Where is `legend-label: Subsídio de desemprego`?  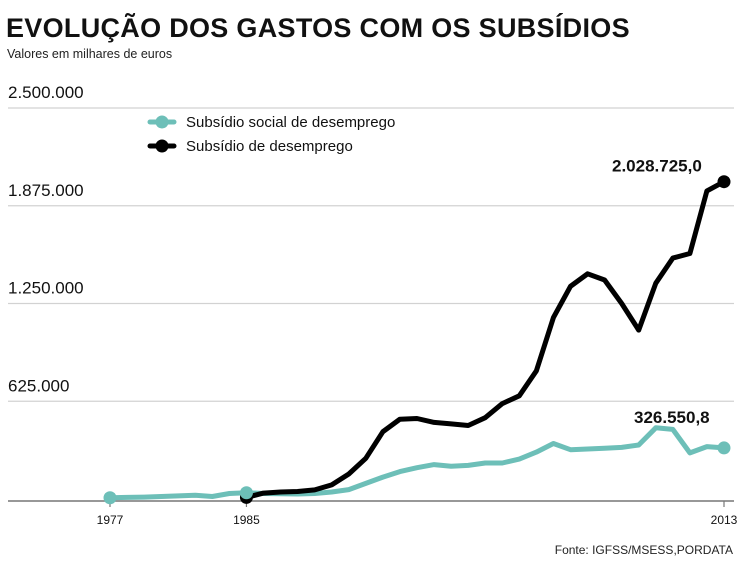
legend-label: Subsídio de desemprego is located at coordinates (269, 146).